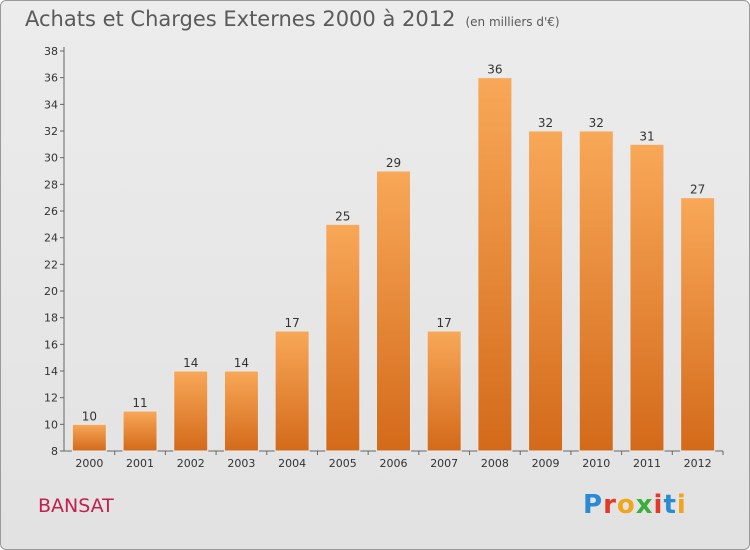  Describe the element at coordinates (342, 216) in the screenshot. I see `value-label-2005: 25` at that location.